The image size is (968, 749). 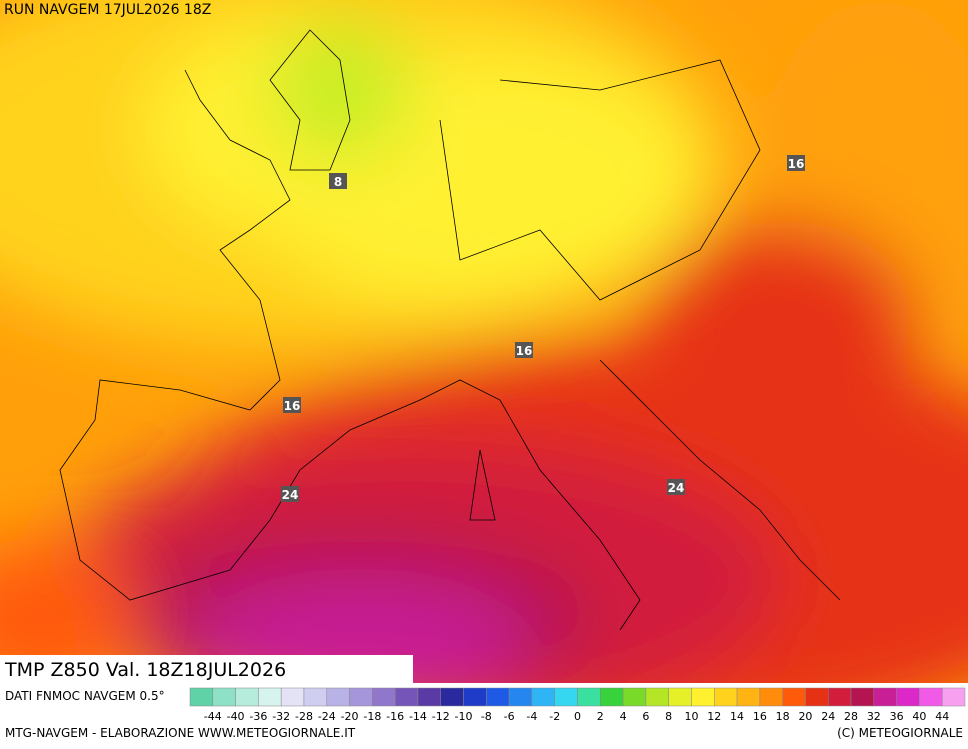 I want to click on legend-tick-label: -14, so click(x=418, y=716).